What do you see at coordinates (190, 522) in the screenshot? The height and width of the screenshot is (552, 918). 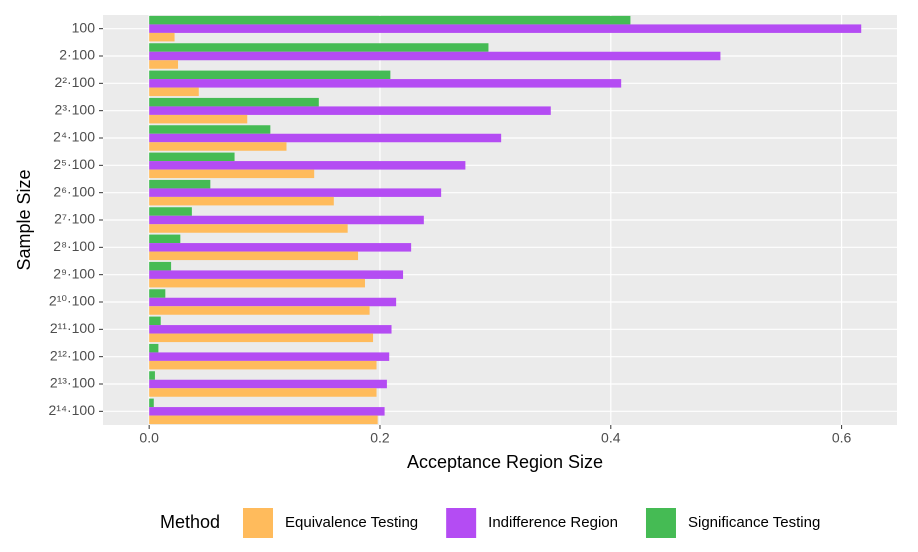 I see `legend-title: Method` at bounding box center [190, 522].